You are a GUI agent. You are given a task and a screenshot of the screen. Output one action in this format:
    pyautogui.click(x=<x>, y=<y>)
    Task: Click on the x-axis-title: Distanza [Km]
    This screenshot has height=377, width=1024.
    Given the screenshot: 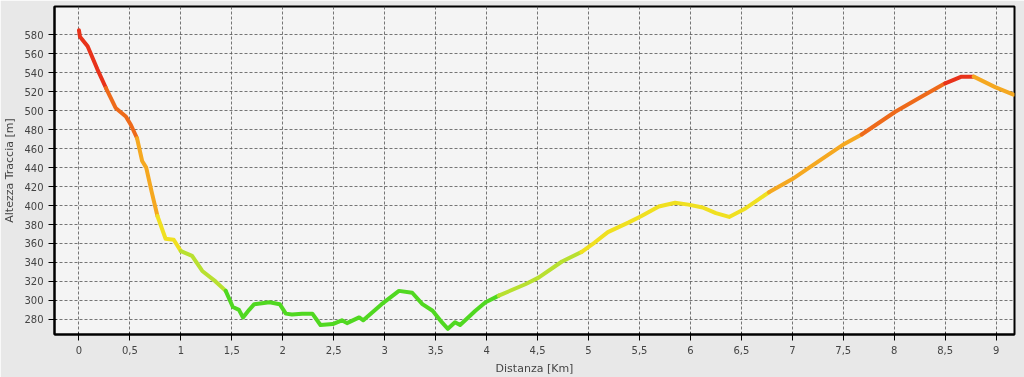 What is the action you would take?
    pyautogui.click(x=534, y=368)
    